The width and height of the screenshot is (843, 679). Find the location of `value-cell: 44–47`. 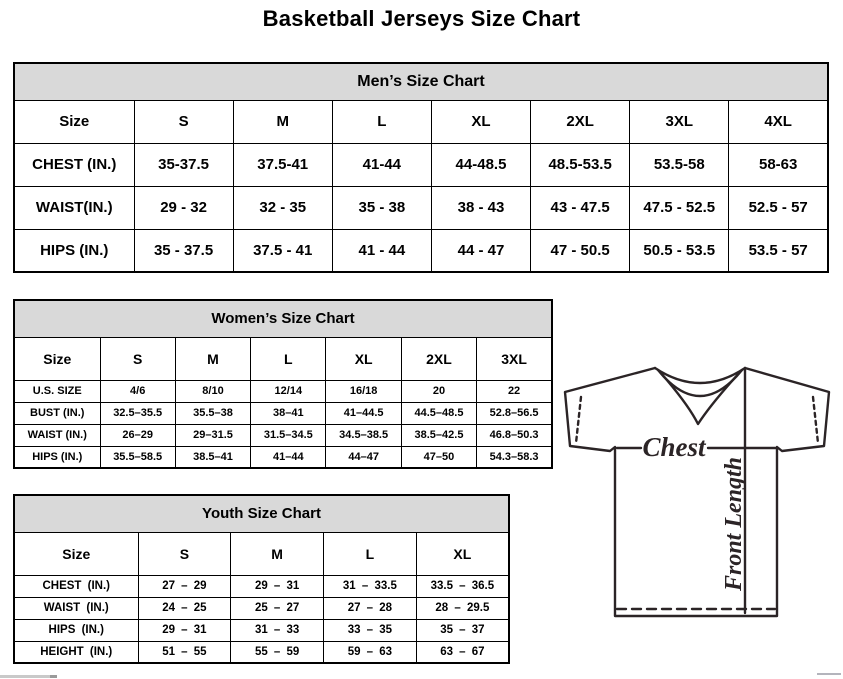

value-cell: 44–47 is located at coordinates (363, 457).